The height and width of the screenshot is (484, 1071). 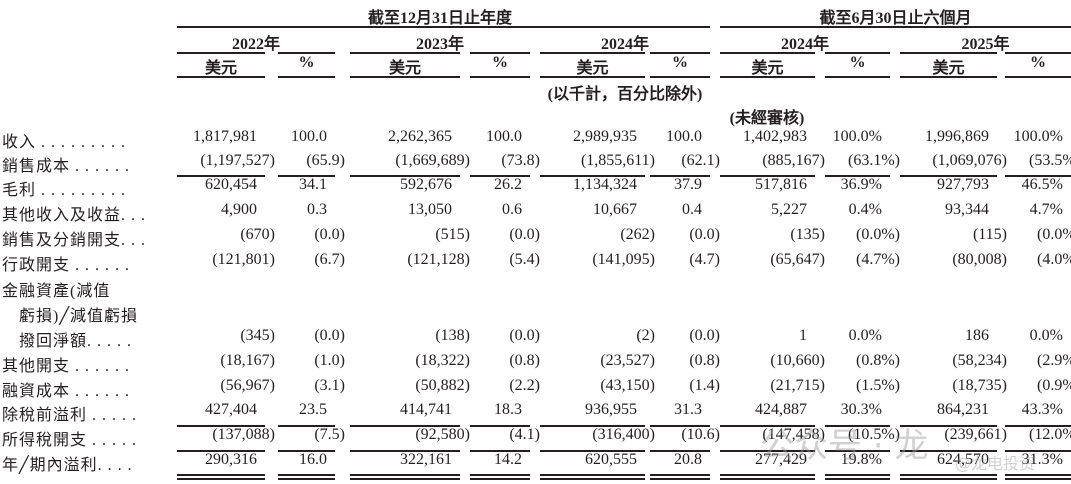 I want to click on usd-cell: 277,429, so click(x=781, y=459).